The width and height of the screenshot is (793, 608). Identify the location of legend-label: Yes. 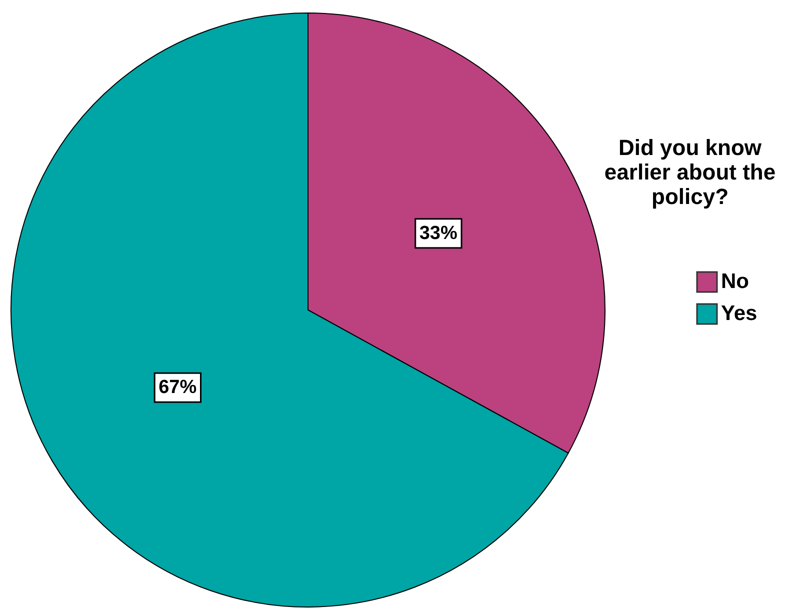
(739, 313).